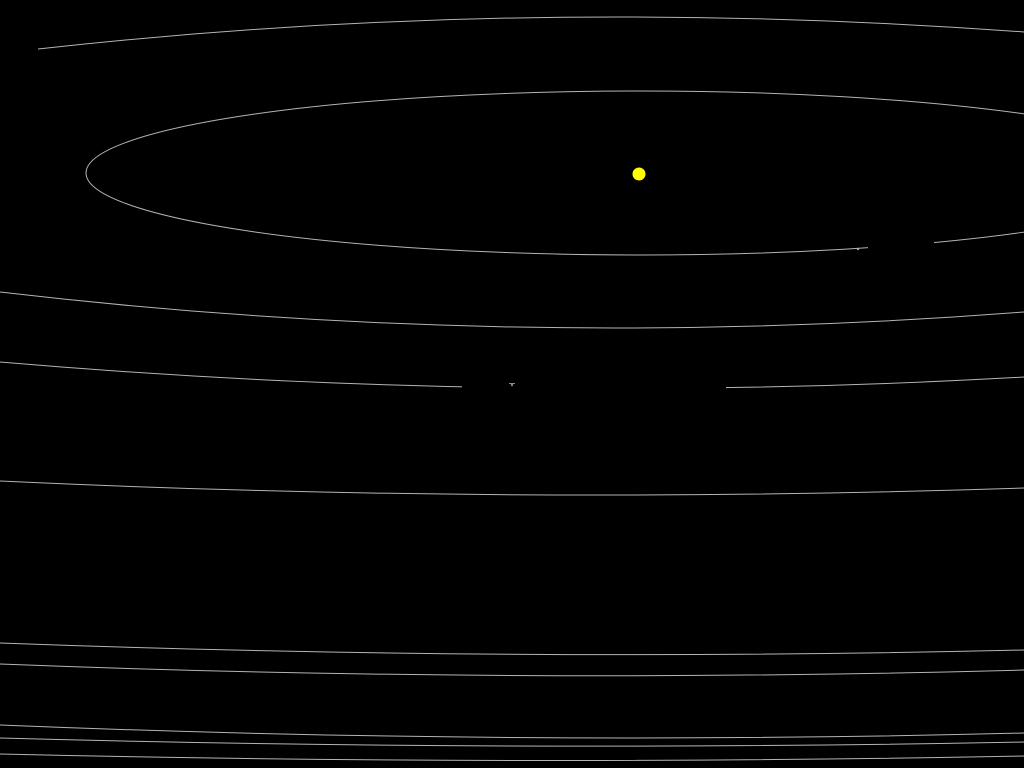  Describe the element at coordinates (639, 174) in the screenshot. I see `sun-icon` at that location.